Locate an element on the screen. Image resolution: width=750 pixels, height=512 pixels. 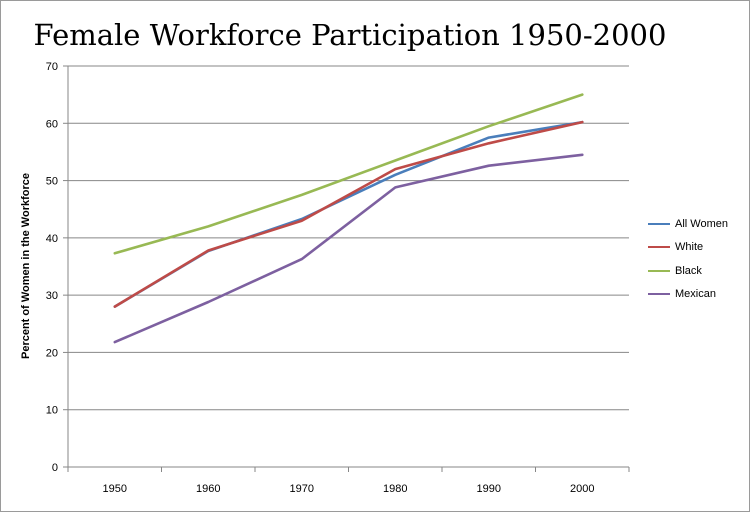
legend-item-white: White is located at coordinates (698, 248).